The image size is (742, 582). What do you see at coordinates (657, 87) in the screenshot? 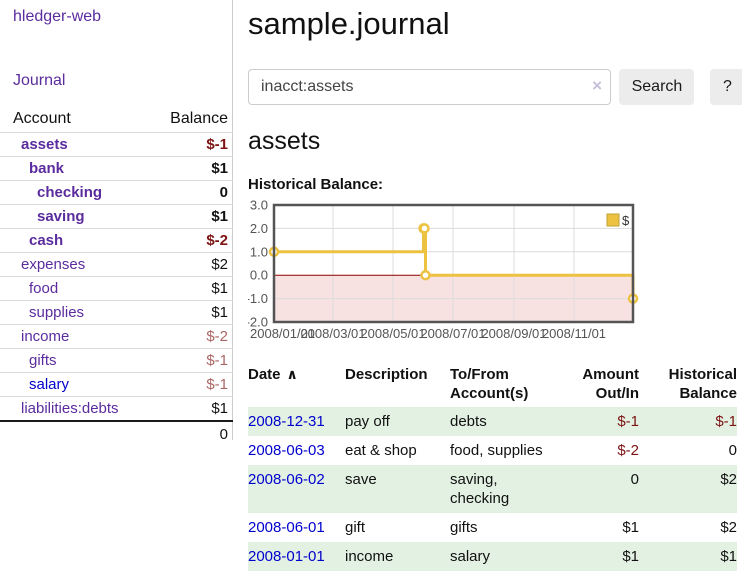
I see `search-button: Search` at bounding box center [657, 87].